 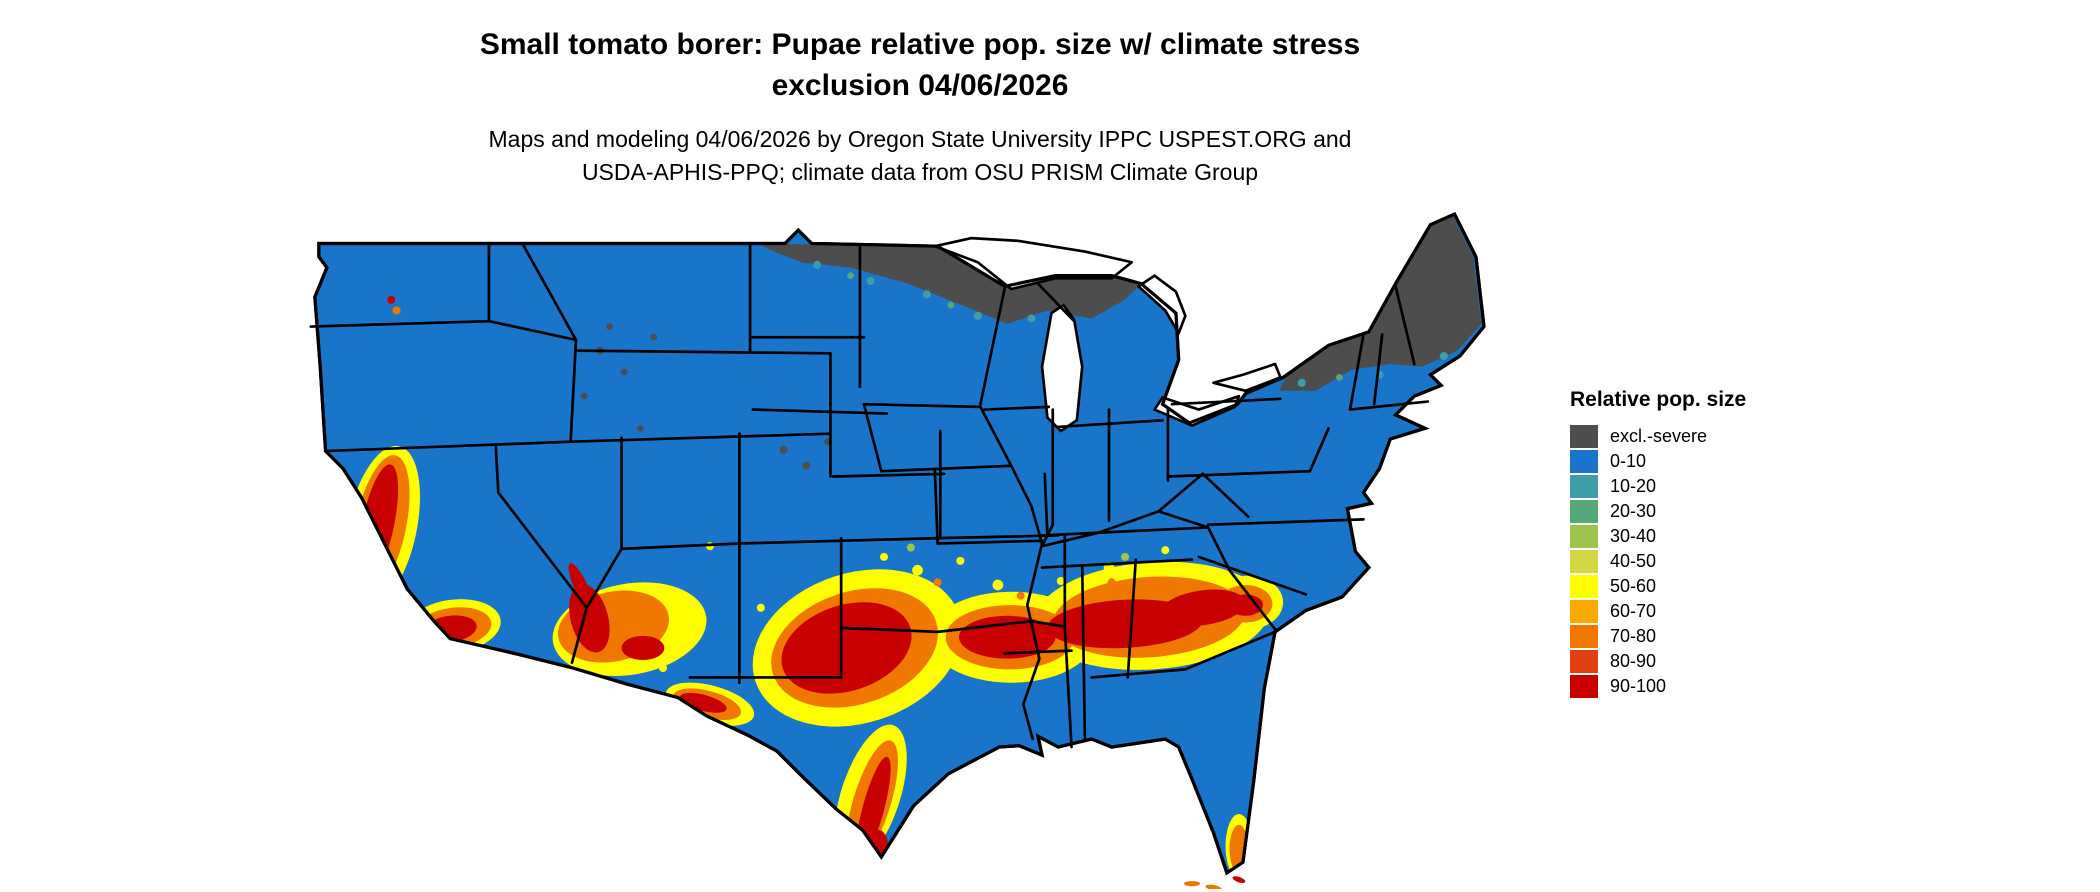 I want to click on legend-label: 60-70, so click(x=1633, y=611).